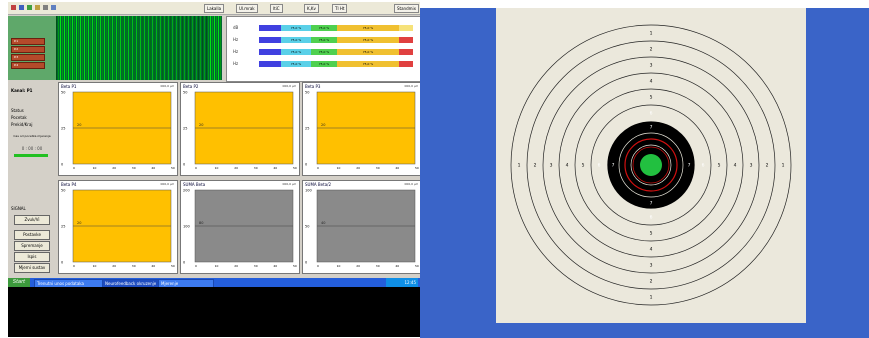  I want to click on shot-indicator, so click(651, 165).